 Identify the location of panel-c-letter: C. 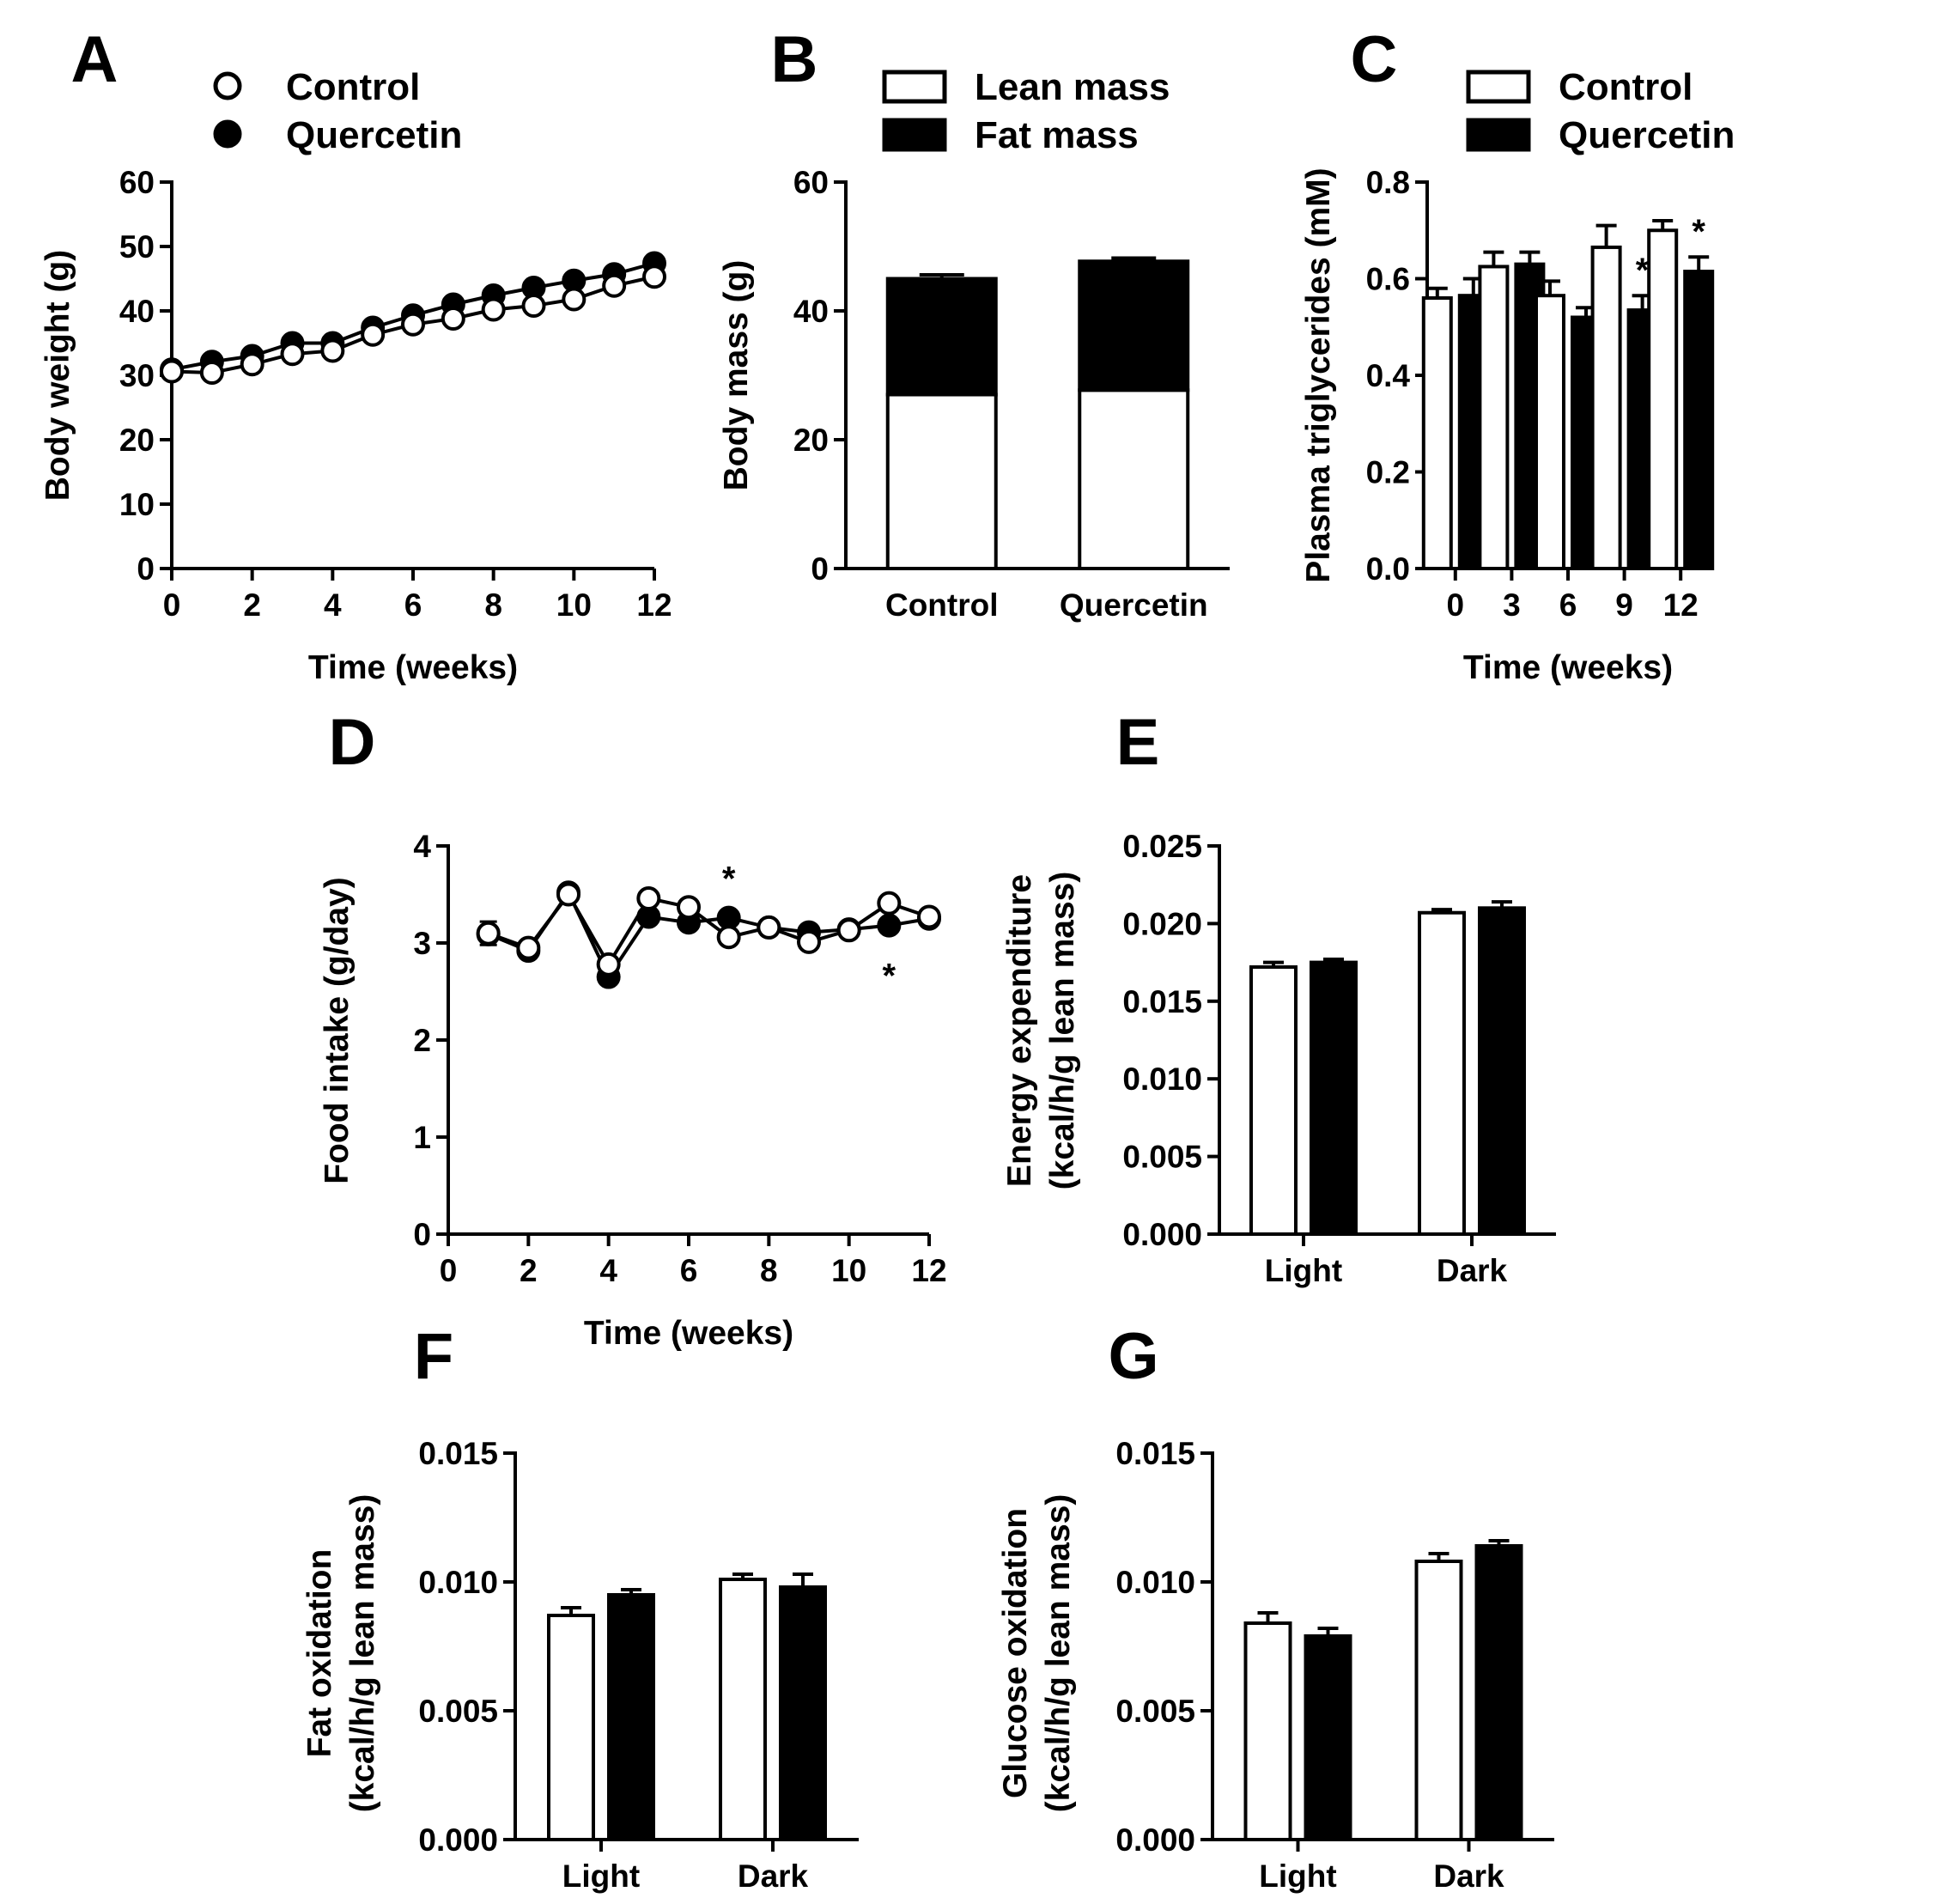
(1374, 59).